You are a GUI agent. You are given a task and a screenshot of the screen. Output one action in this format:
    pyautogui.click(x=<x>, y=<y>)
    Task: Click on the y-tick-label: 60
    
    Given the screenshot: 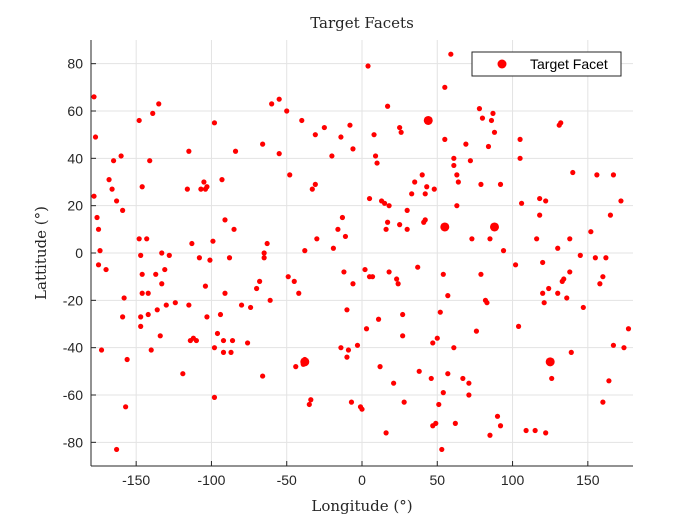 What is the action you would take?
    pyautogui.click(x=75, y=111)
    